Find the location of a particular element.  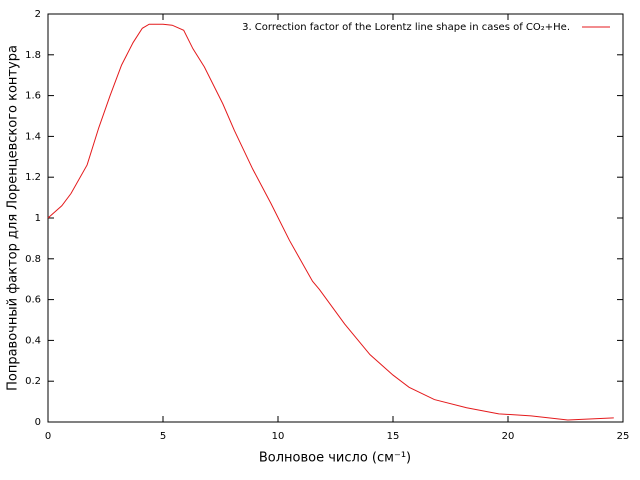

x-tick-label: 15 is located at coordinates (393, 436).